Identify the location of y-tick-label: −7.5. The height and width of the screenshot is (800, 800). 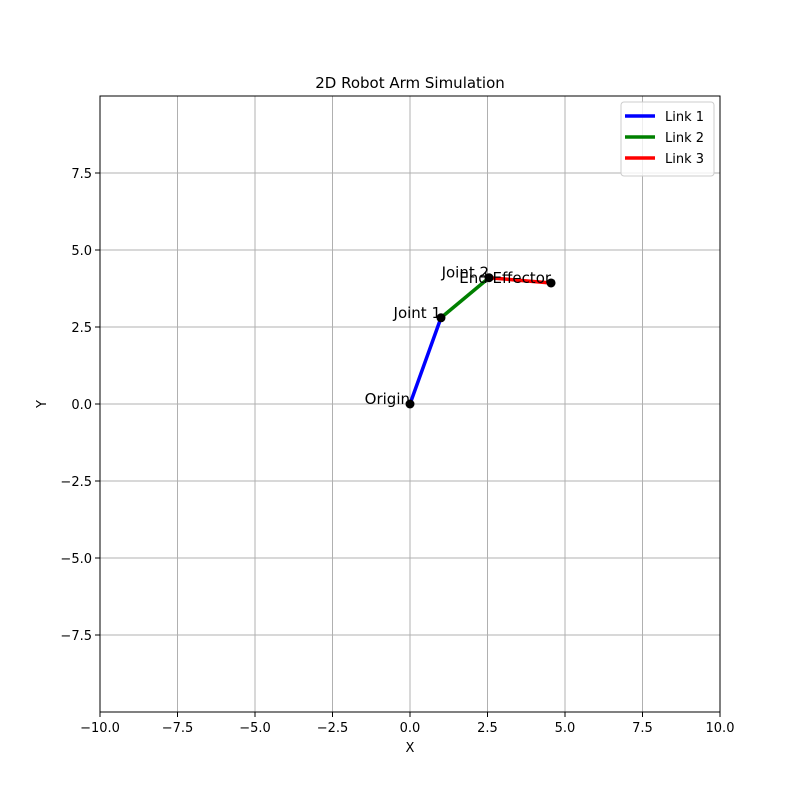
(76, 636).